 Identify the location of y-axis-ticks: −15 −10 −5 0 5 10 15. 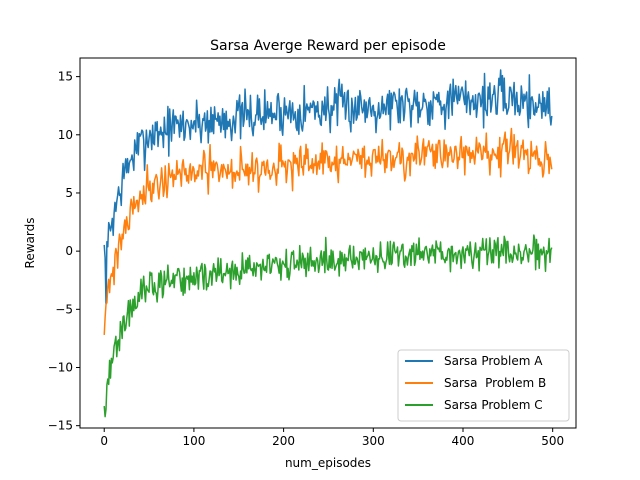
(64, 251).